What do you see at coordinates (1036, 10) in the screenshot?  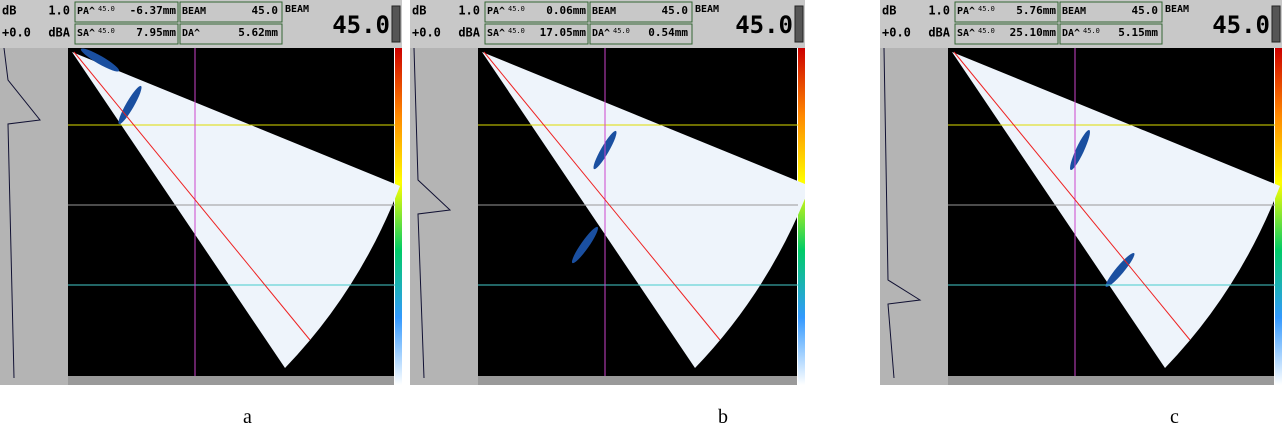 I see `header-text: 5.76mm` at bounding box center [1036, 10].